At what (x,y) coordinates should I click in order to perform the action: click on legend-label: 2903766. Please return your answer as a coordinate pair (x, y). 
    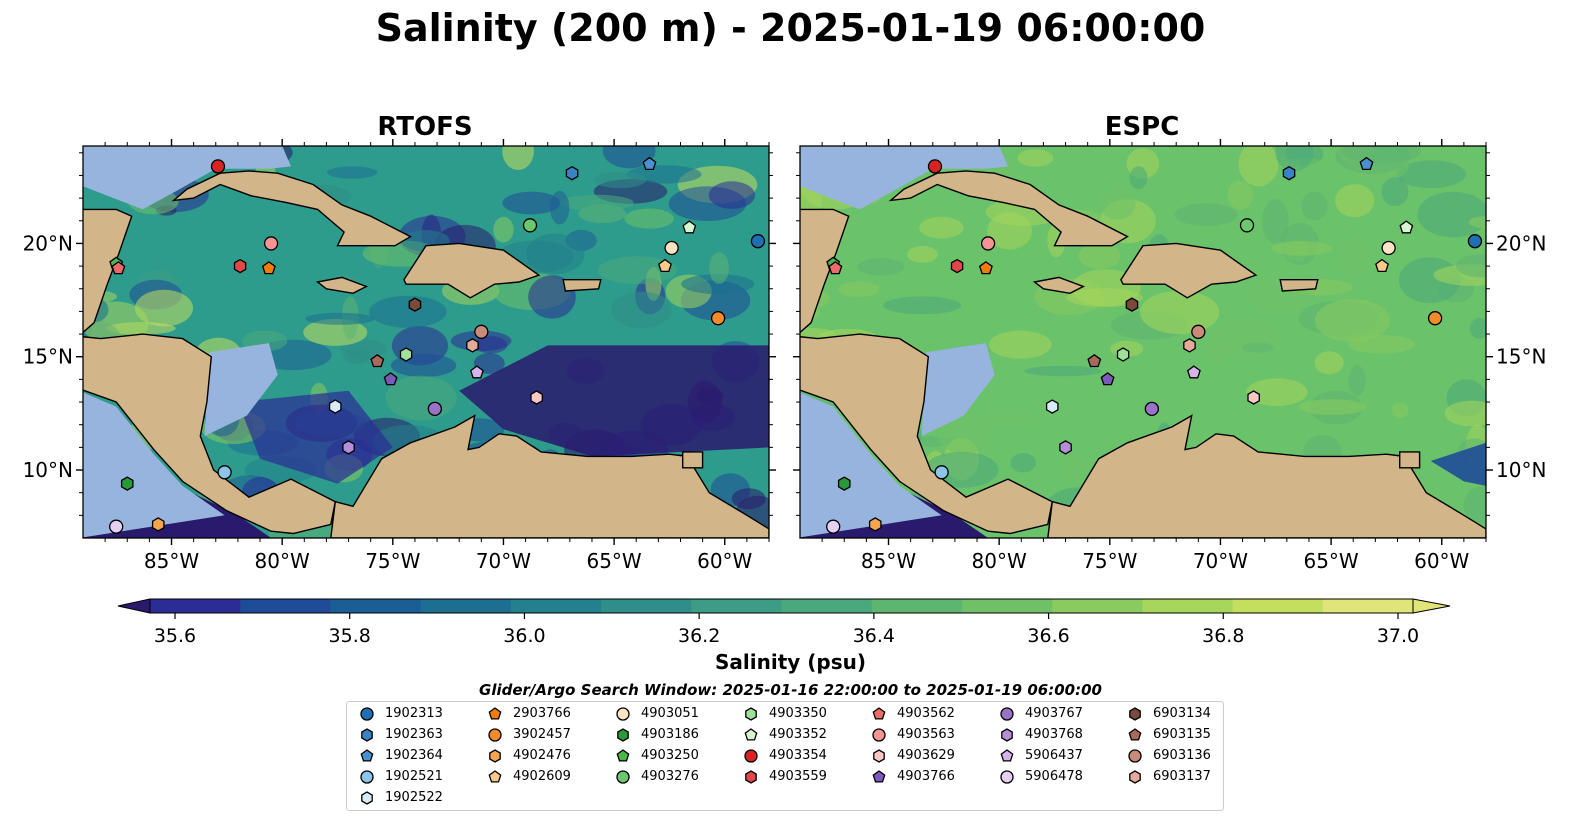
    Looking at the image, I should click on (542, 713).